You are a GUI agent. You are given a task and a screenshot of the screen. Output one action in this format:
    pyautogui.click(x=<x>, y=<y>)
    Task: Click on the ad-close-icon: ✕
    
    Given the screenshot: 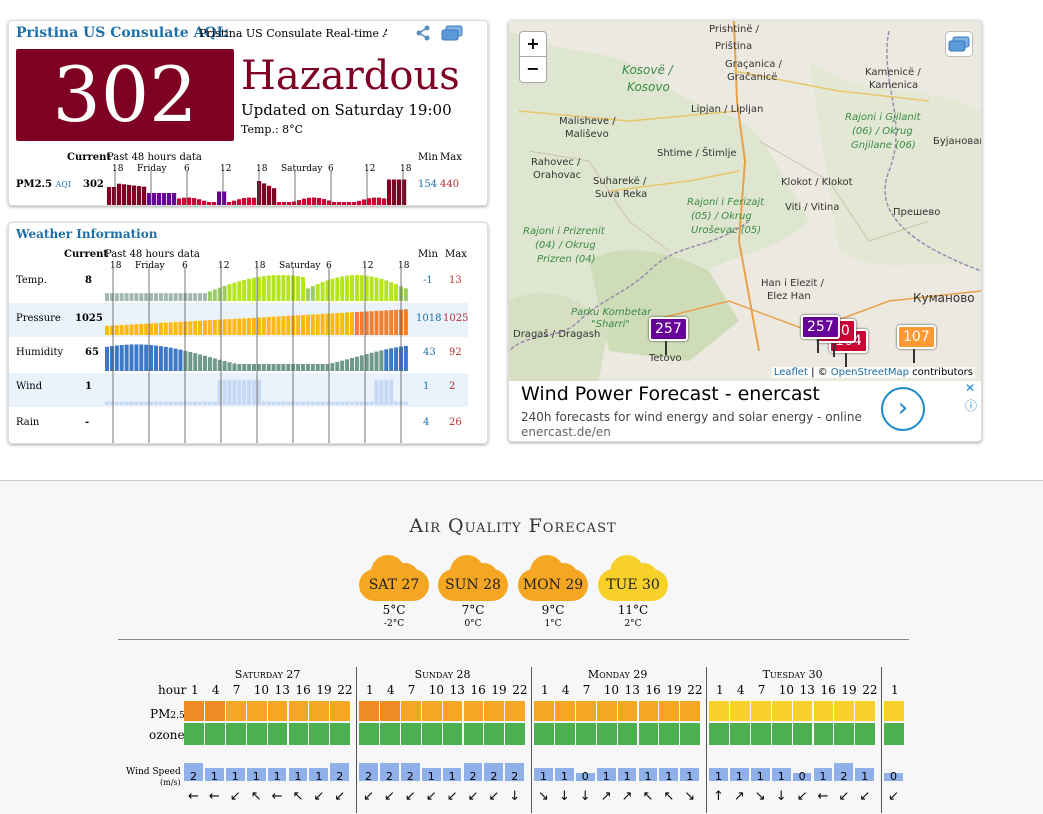 What is the action you would take?
    pyautogui.click(x=970, y=388)
    